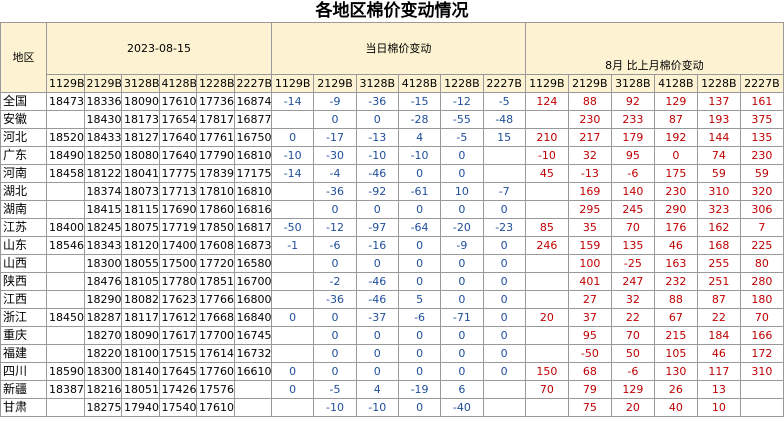 The image size is (784, 421). I want to click on daily-change: -55, so click(462, 119).